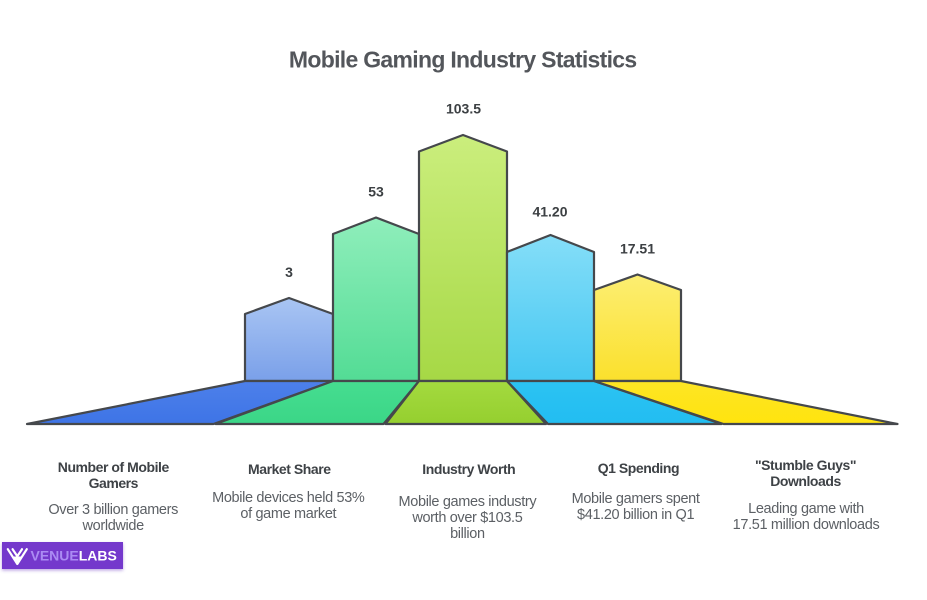 The image size is (927, 600). Describe the element at coordinates (376, 192) in the screenshot. I see `svg-text: 53` at that location.